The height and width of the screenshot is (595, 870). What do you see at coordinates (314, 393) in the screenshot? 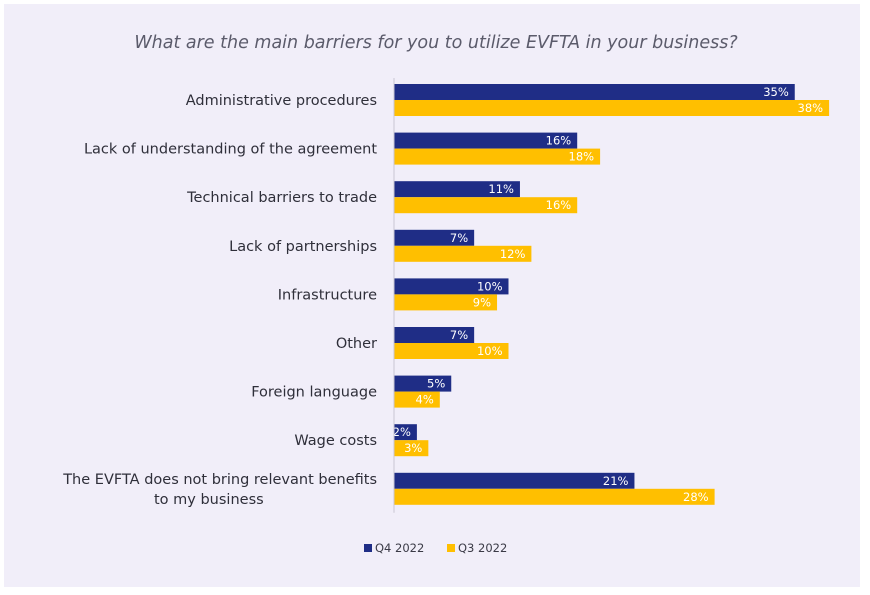
I see `category-label: Foreign language` at bounding box center [314, 393].